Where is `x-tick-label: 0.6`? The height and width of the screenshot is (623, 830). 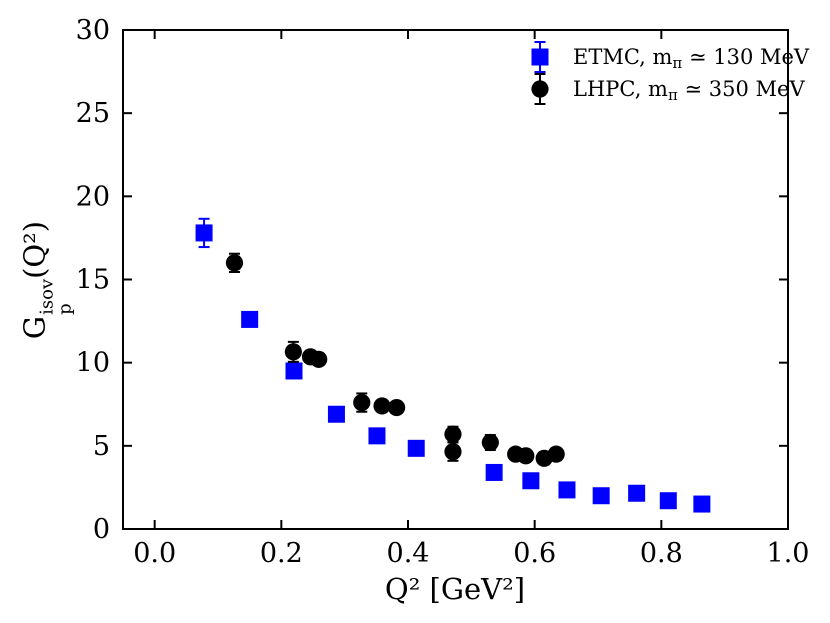
x-tick-label: 0.6 is located at coordinates (534, 553).